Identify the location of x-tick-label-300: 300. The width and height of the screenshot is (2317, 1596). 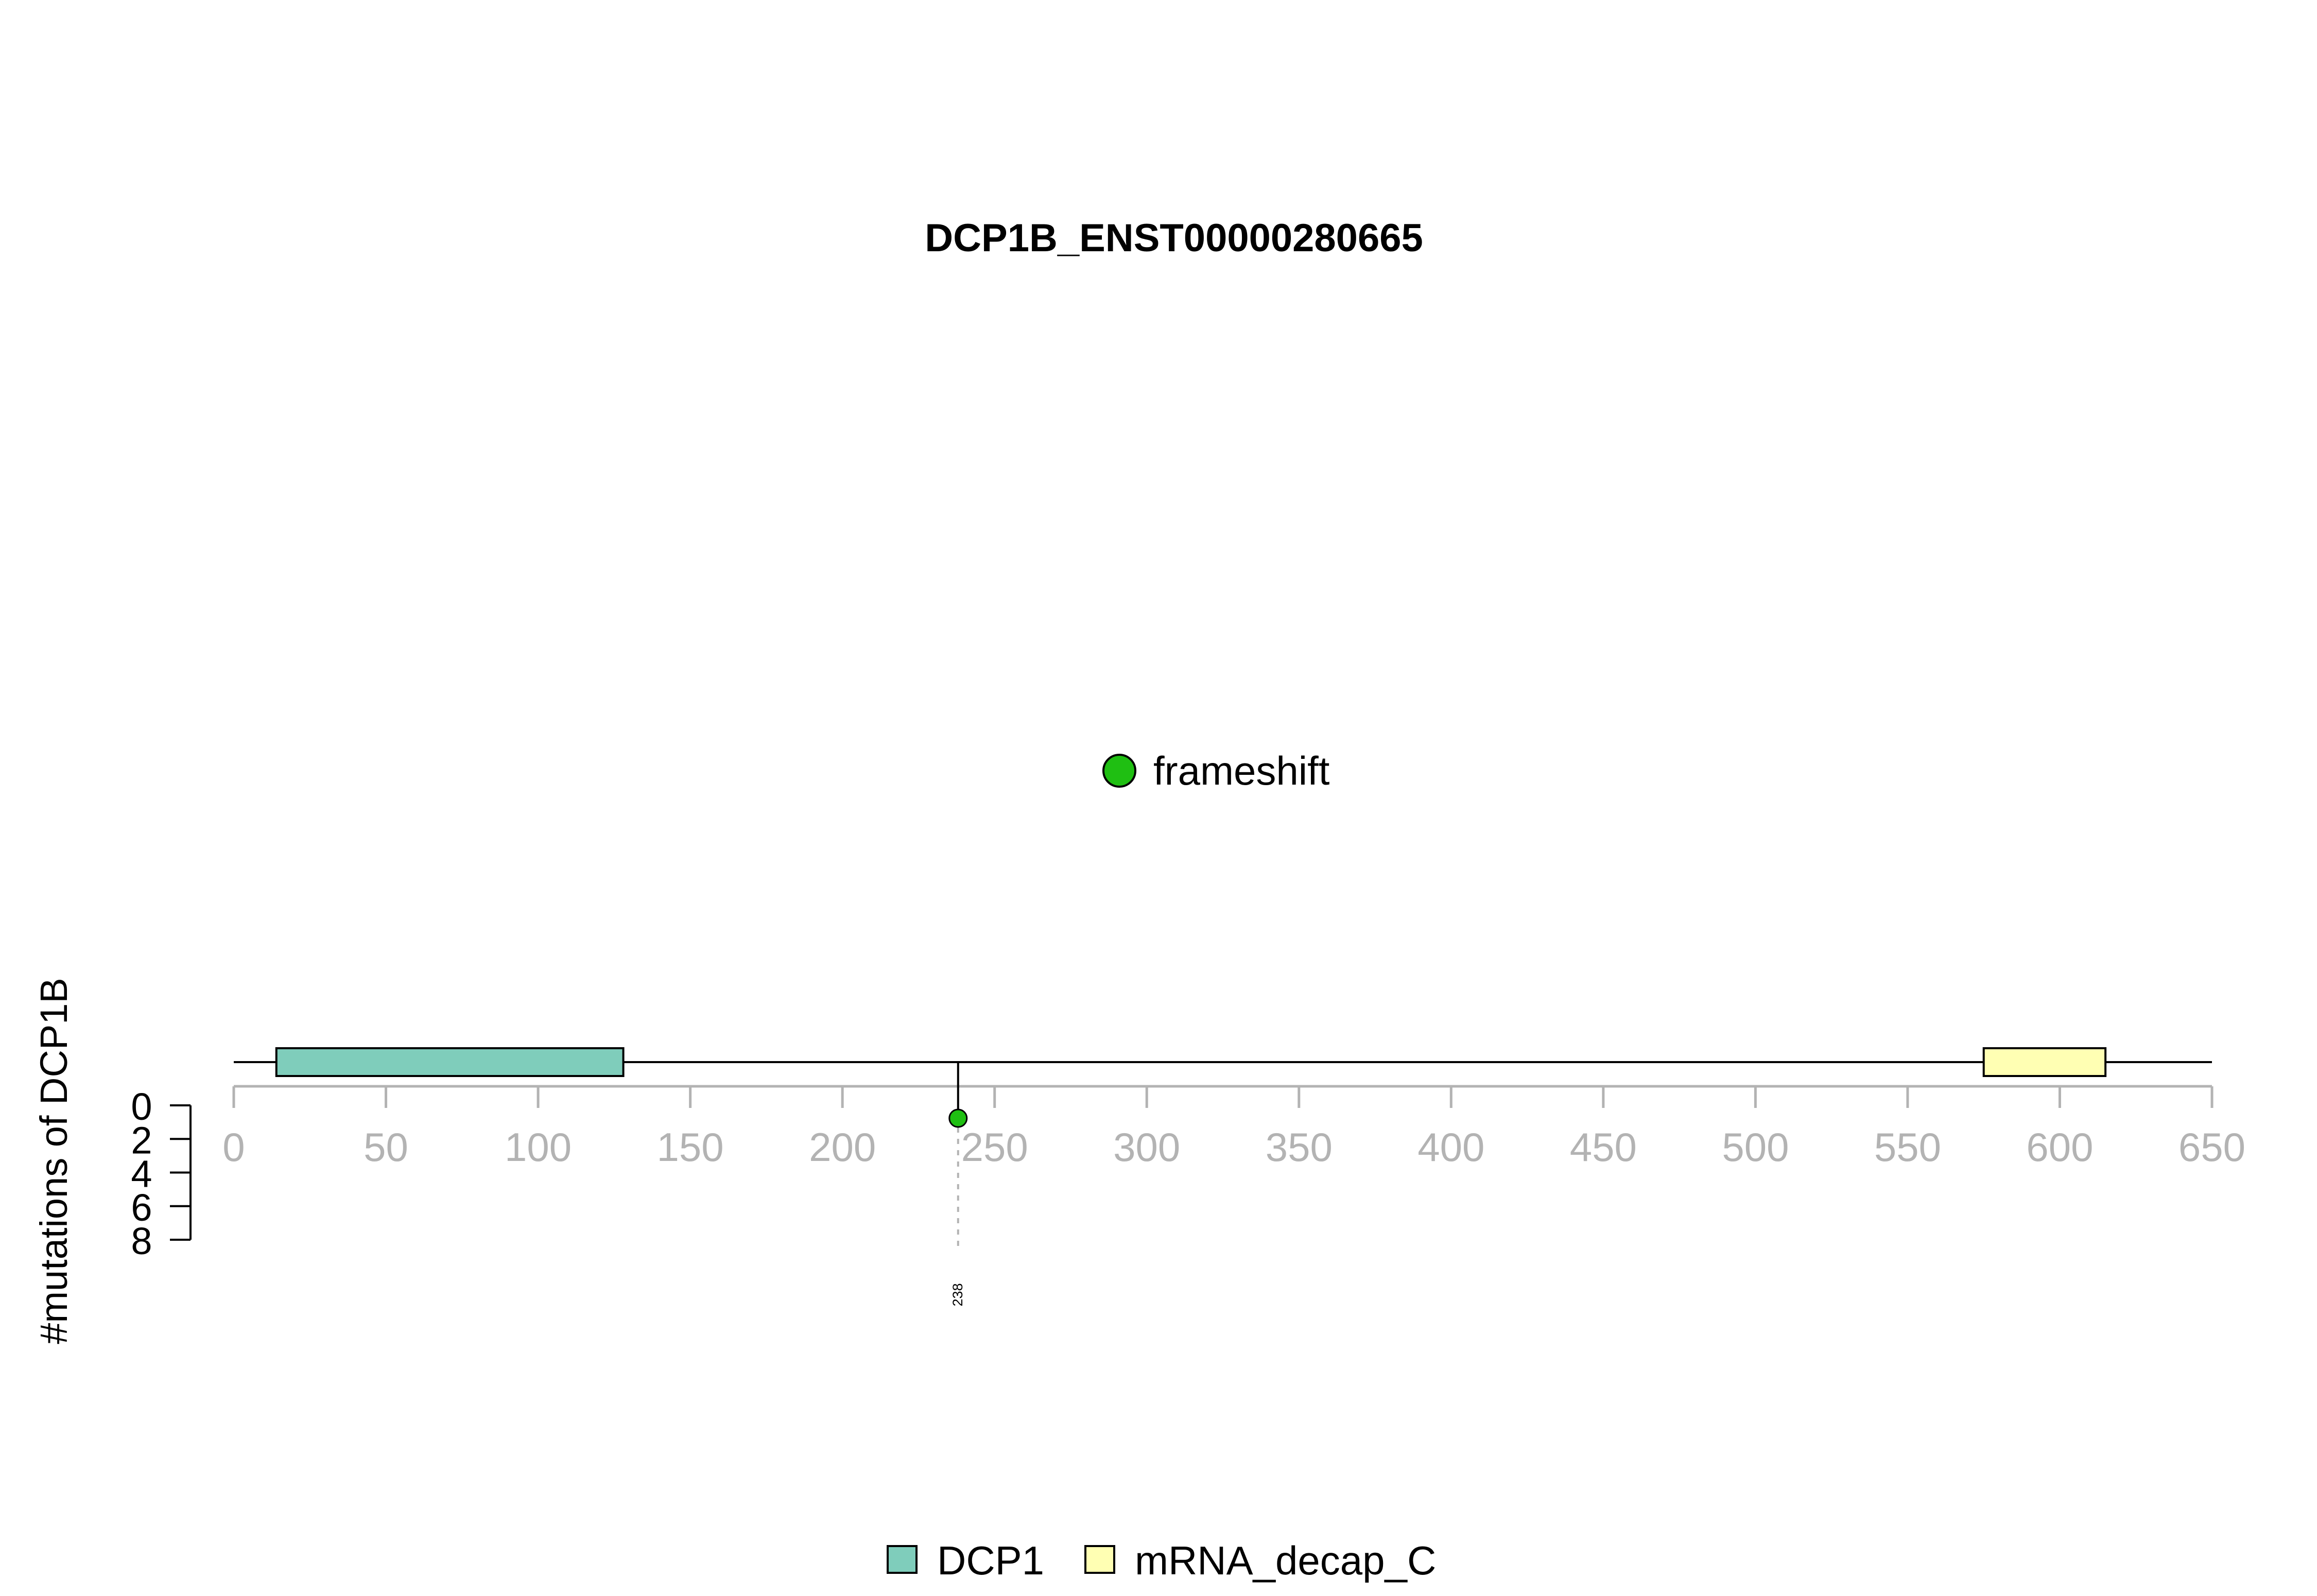
(1146, 1147).